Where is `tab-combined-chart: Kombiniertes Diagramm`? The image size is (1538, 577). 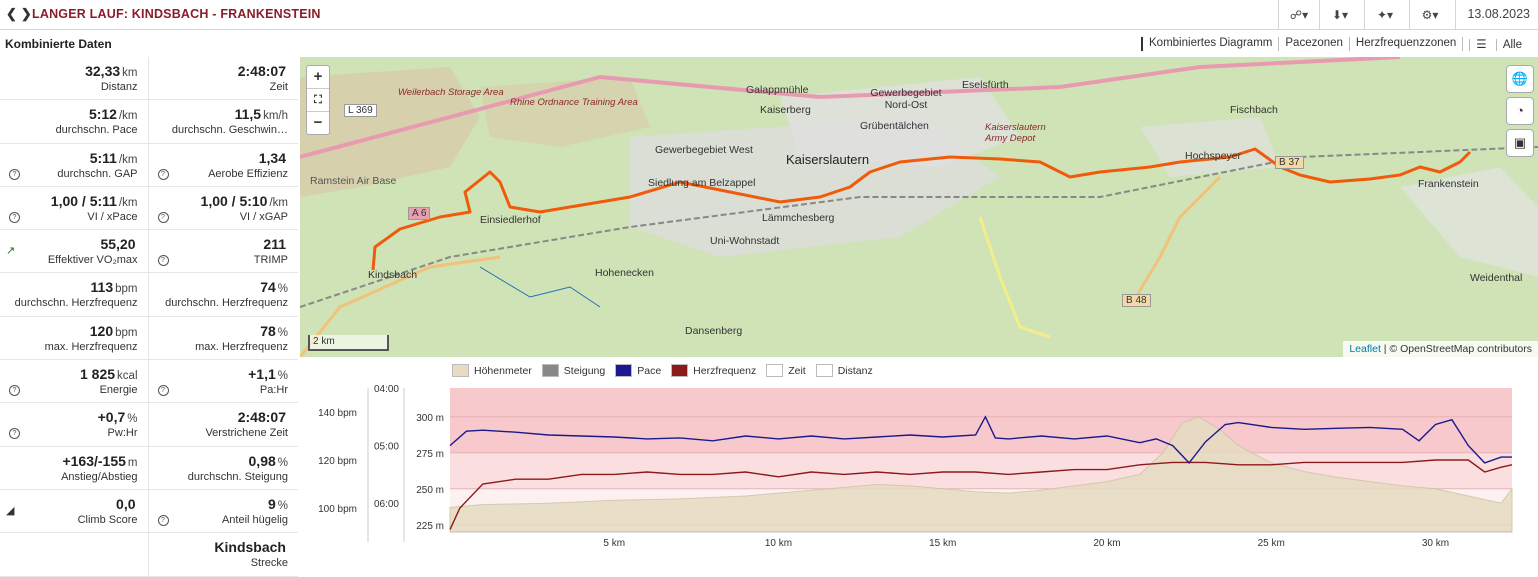 tab-combined-chart: Kombiniertes Diagramm is located at coordinates (1209, 44).